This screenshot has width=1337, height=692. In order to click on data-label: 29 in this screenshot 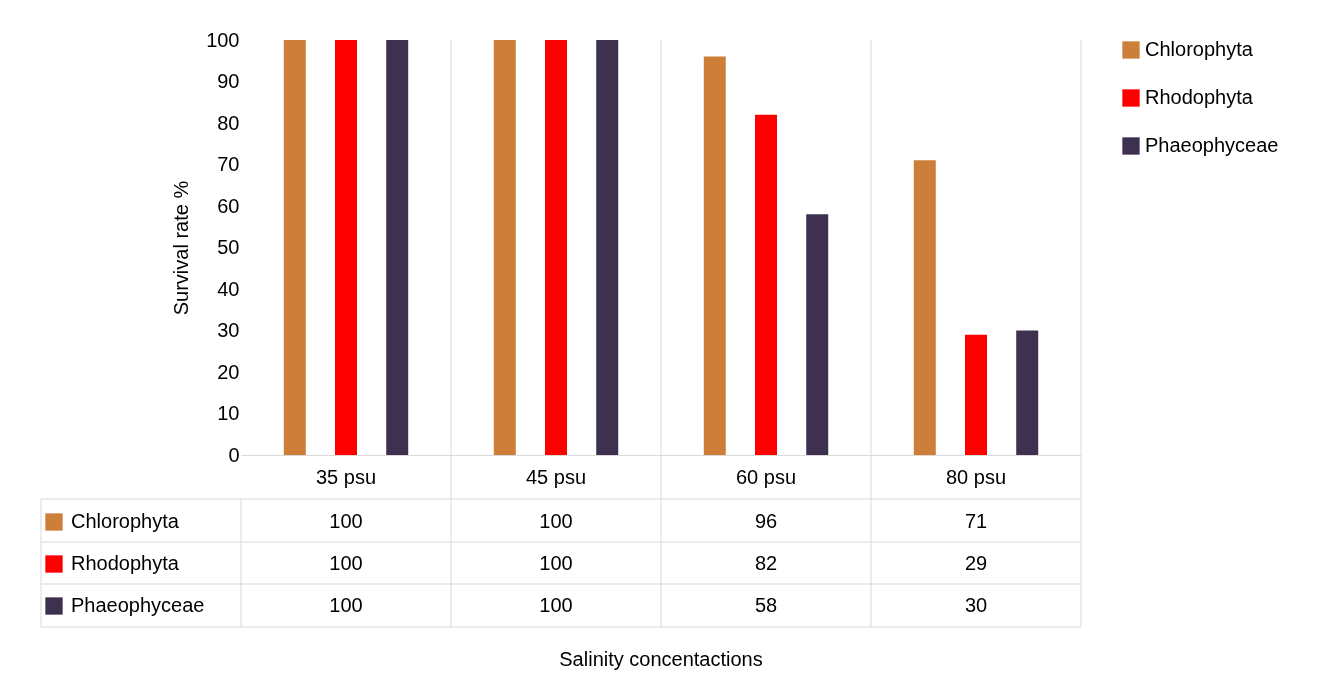, I will do `click(976, 563)`.